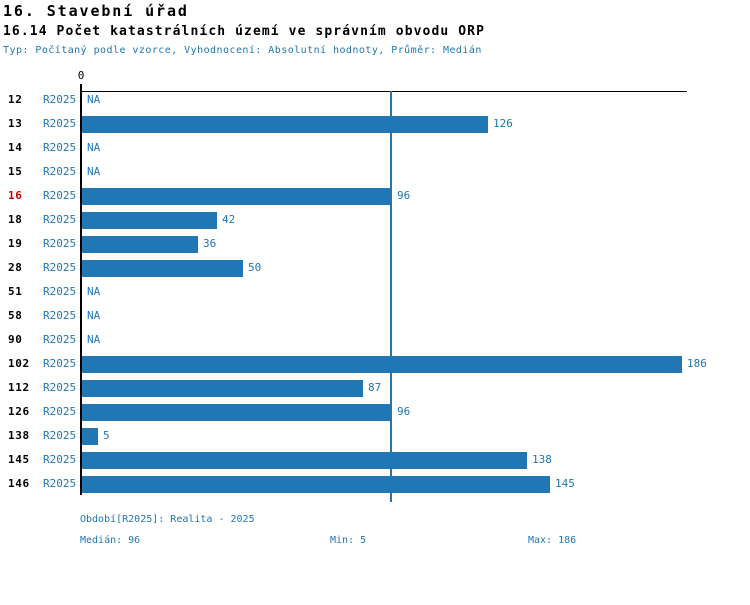  I want to click on median-reference-line, so click(391, 296).